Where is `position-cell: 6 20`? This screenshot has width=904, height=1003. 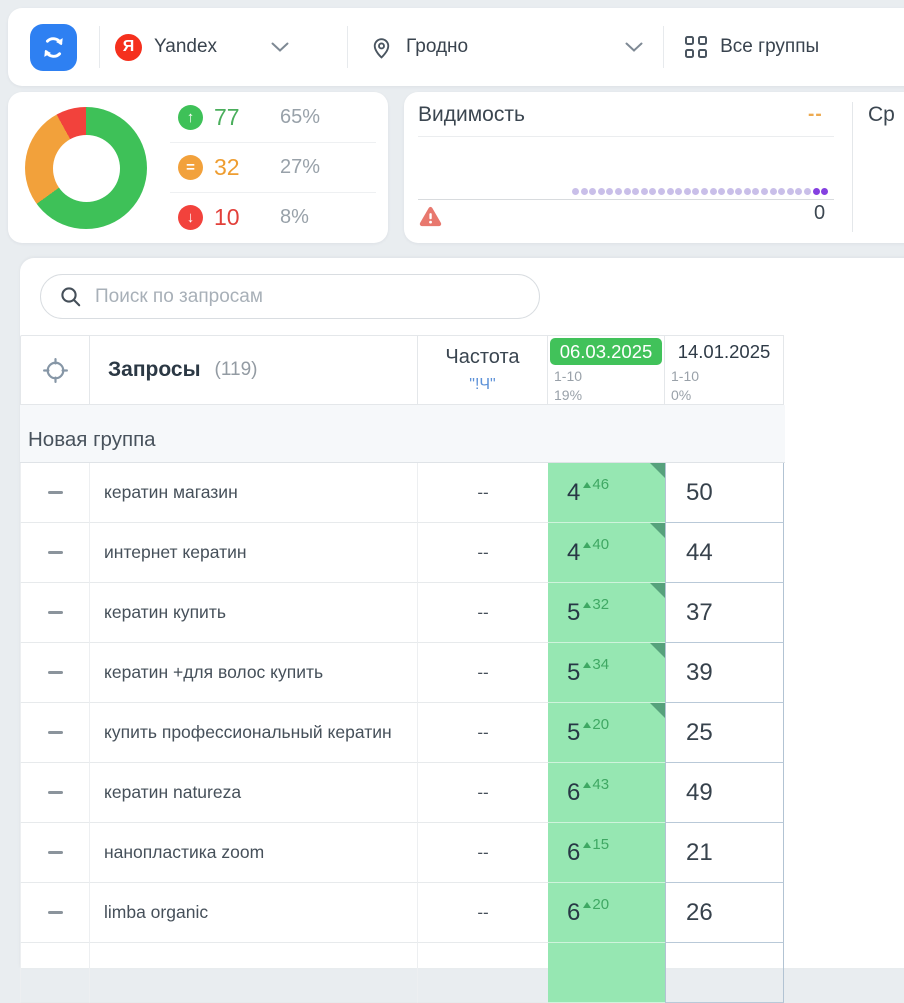
position-cell: 6 20 is located at coordinates (606, 913).